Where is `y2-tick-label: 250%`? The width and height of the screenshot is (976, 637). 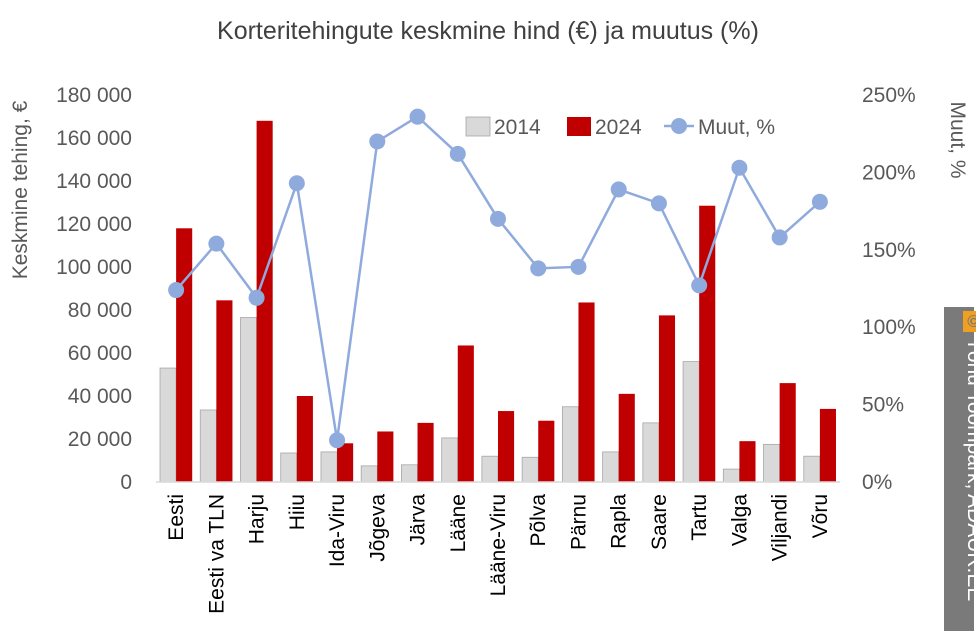
y2-tick-label: 250% is located at coordinates (889, 95).